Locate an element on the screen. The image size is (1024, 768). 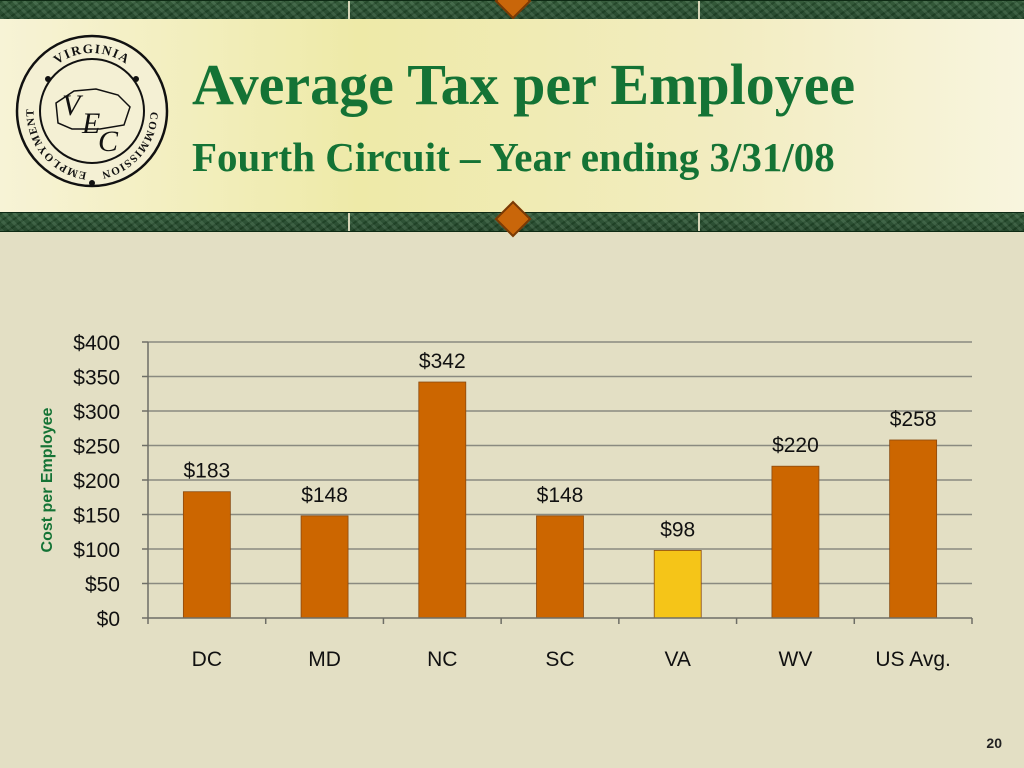
bar-va is located at coordinates (677, 584).